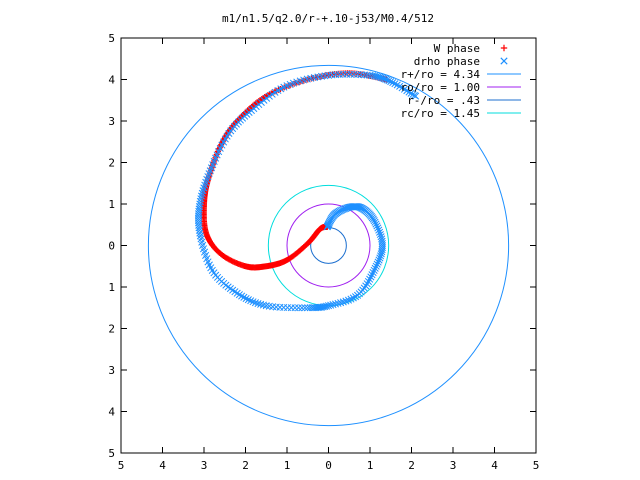 This screenshot has height=480, width=640. What do you see at coordinates (457, 48) in the screenshot?
I see `legend-label: W phase` at bounding box center [457, 48].